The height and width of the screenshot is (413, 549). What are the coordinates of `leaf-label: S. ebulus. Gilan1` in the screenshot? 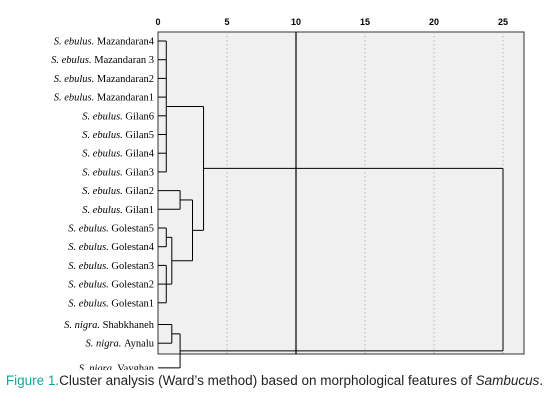 It's located at (118, 210).